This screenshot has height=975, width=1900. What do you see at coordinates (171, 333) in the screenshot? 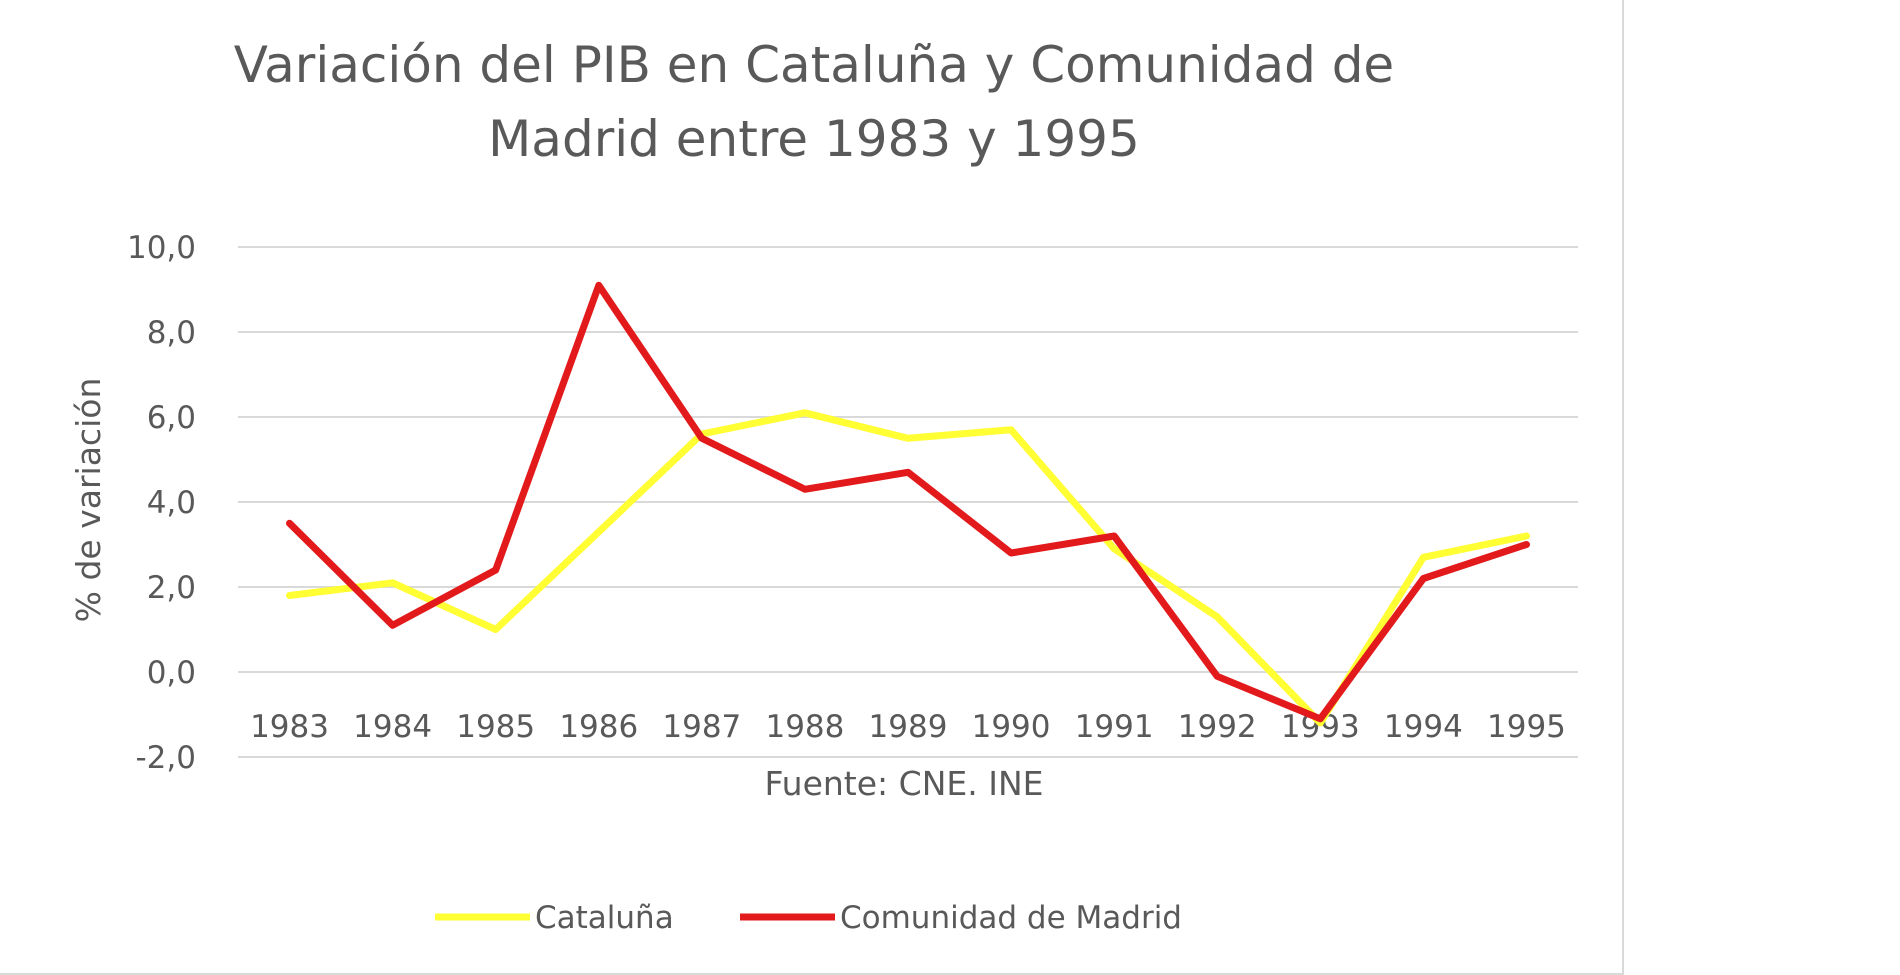
I see `y-tick-label: 8,0` at bounding box center [171, 333].